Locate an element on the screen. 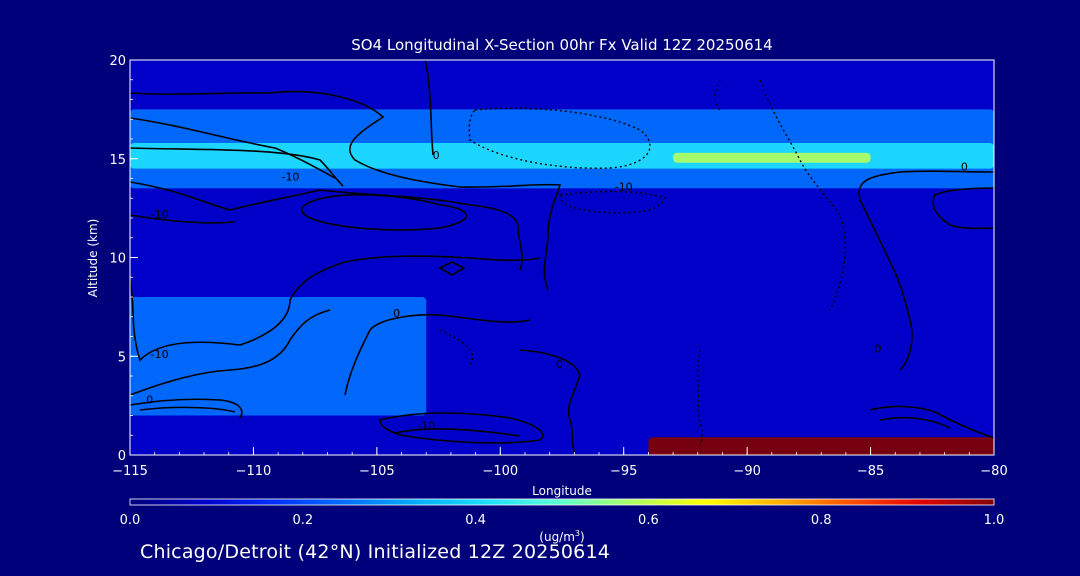 The width and height of the screenshot is (1080, 576). colorbar-units-superscript: 3 is located at coordinates (577, 533).